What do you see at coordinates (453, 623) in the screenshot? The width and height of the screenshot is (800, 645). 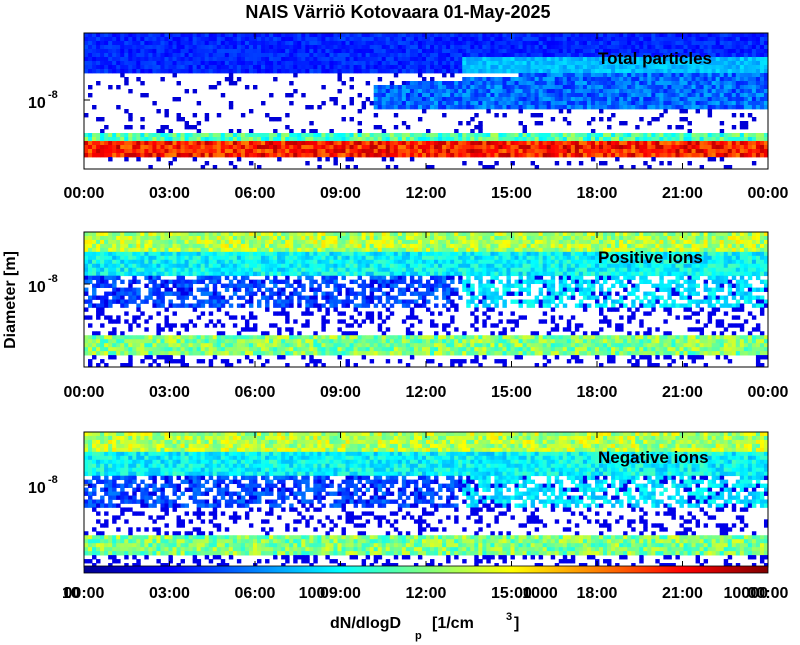 I see `colorbar-label-unit: [1/cm` at bounding box center [453, 623].